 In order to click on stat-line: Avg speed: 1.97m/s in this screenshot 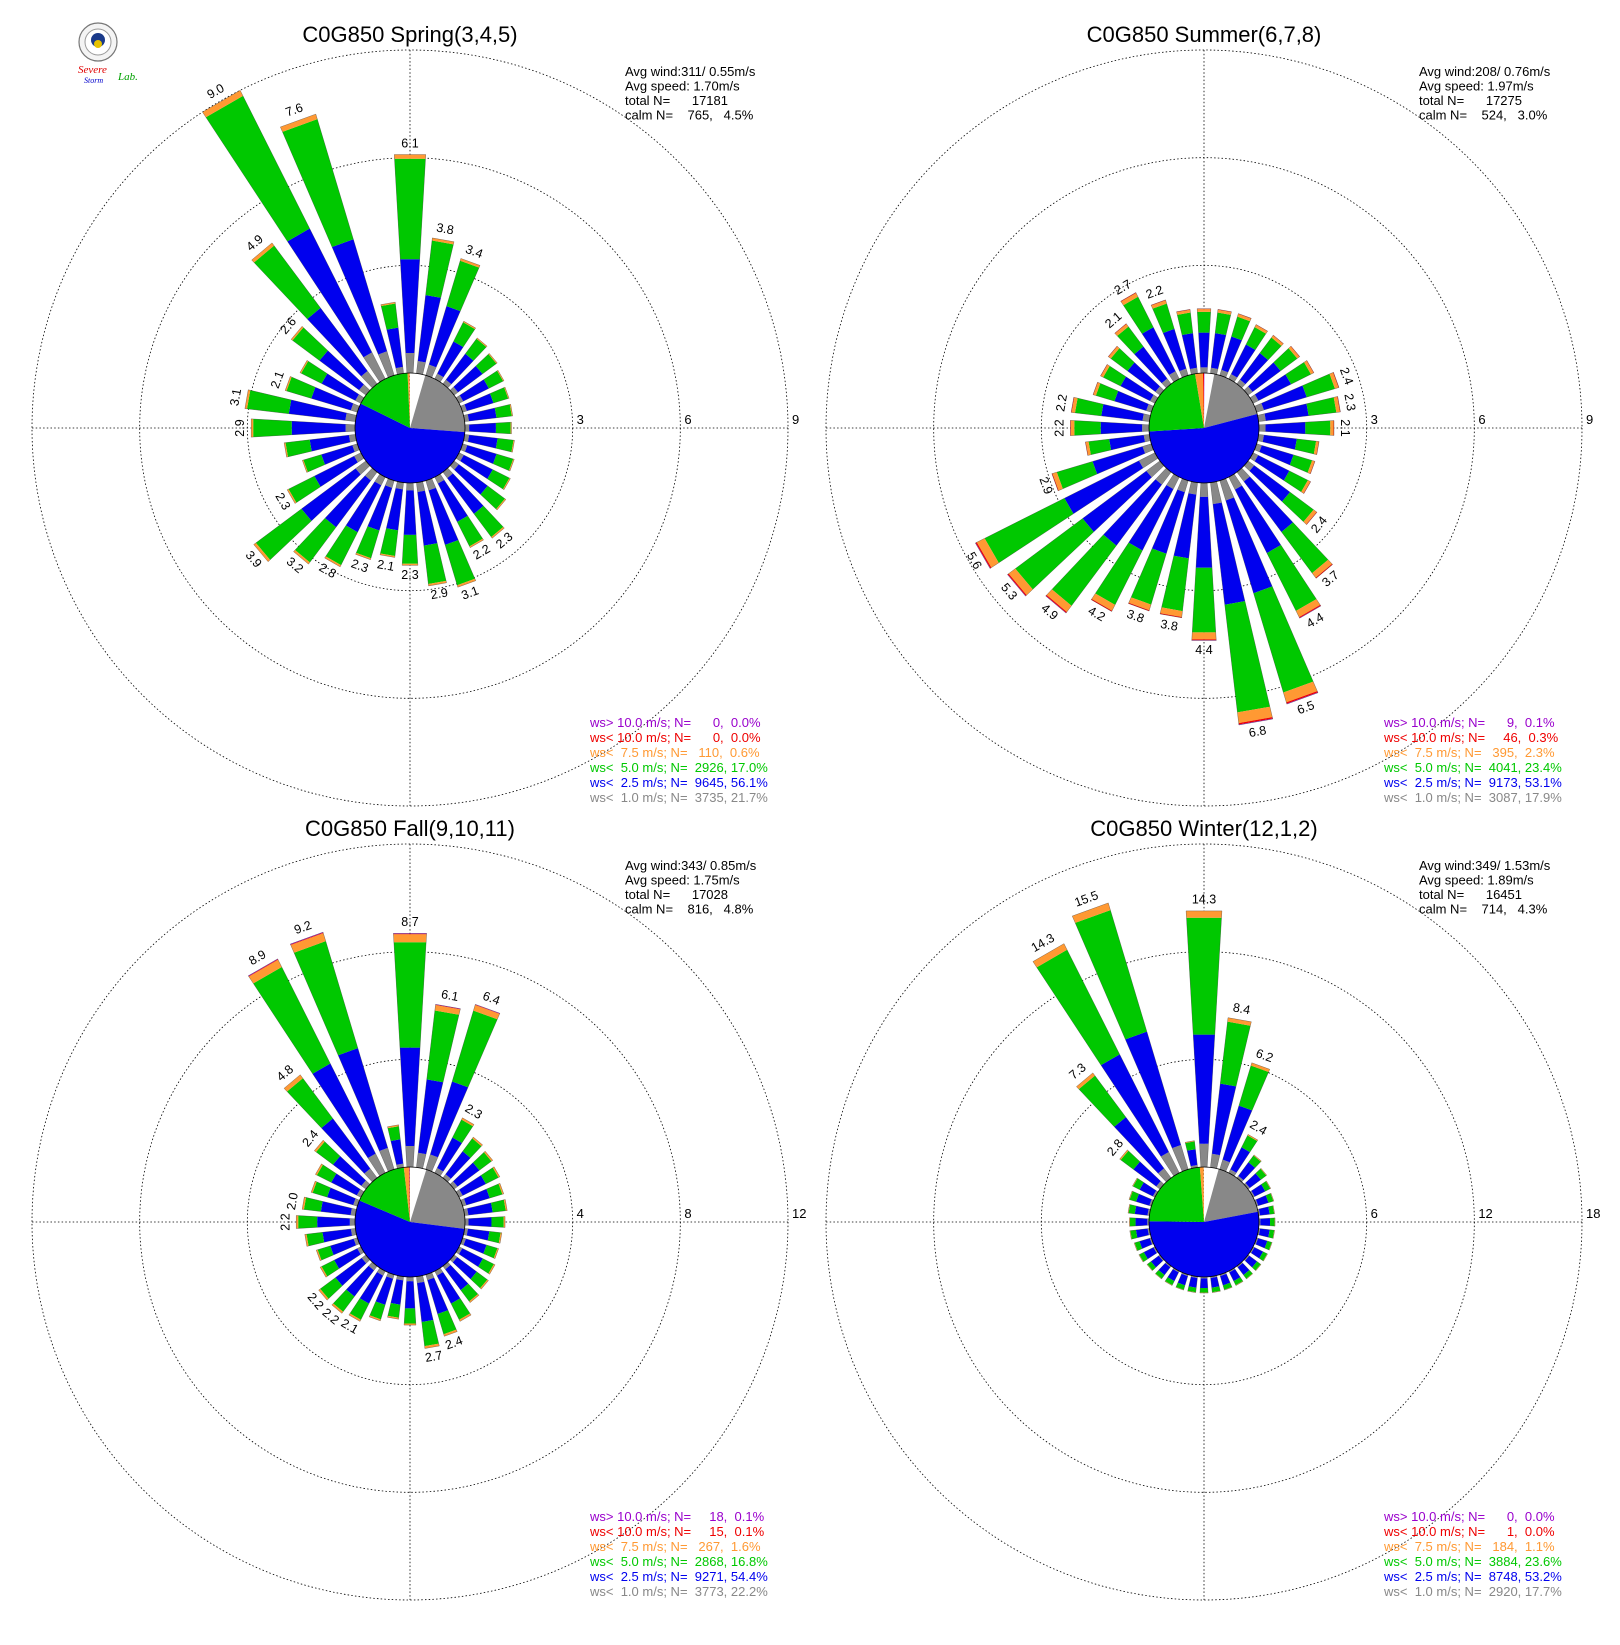, I will do `click(1476, 86)`.